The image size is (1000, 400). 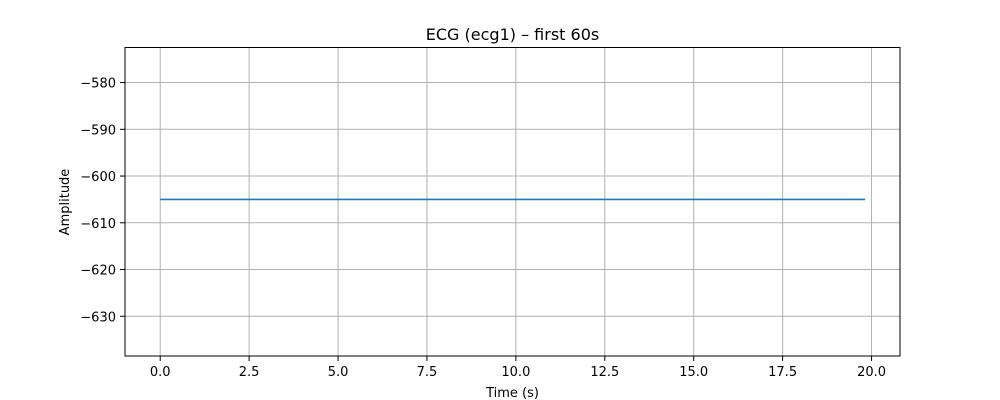 What do you see at coordinates (512, 393) in the screenshot?
I see `x-axis-label: Time (s)` at bounding box center [512, 393].